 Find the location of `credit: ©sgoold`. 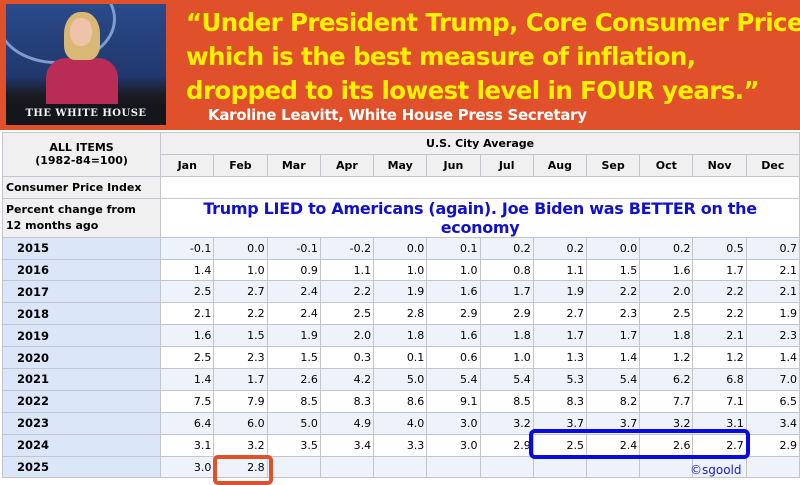

credit: ©sgoold is located at coordinates (716, 470).